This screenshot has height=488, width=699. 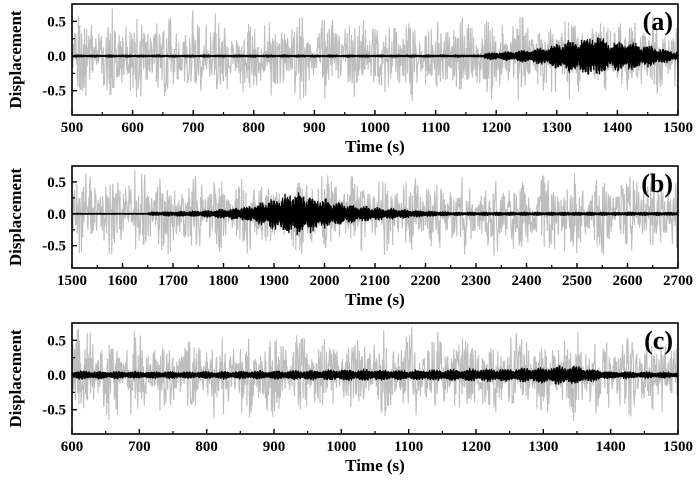 I want to click on x-tick-label: 2400, so click(x=527, y=281).